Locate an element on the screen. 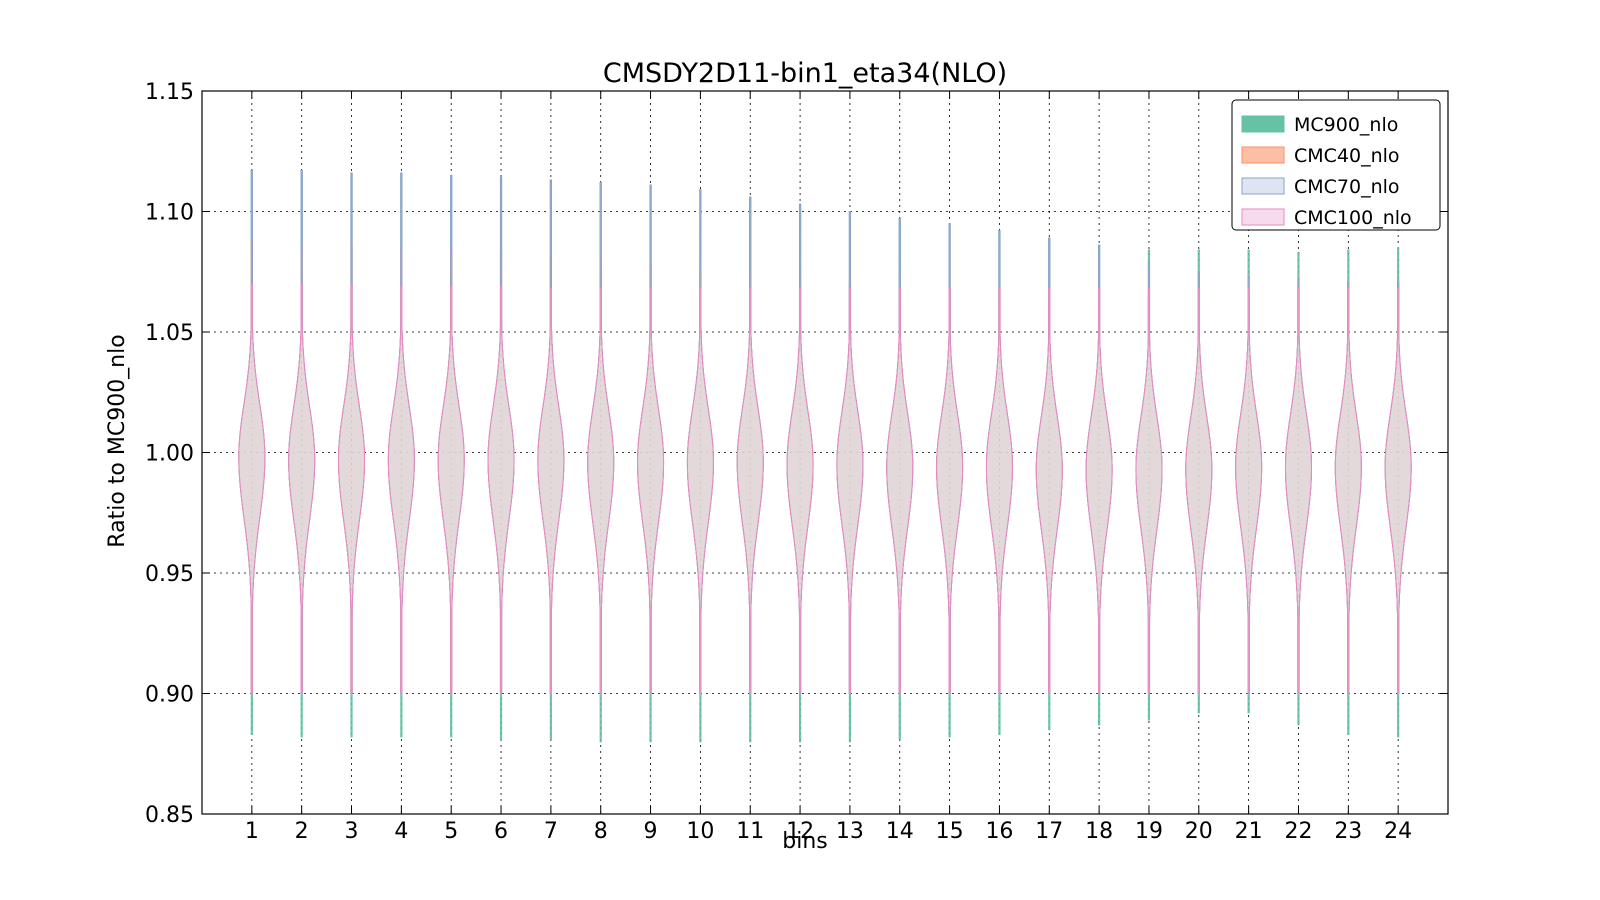  x-tick-label: 22 is located at coordinates (1298, 831).